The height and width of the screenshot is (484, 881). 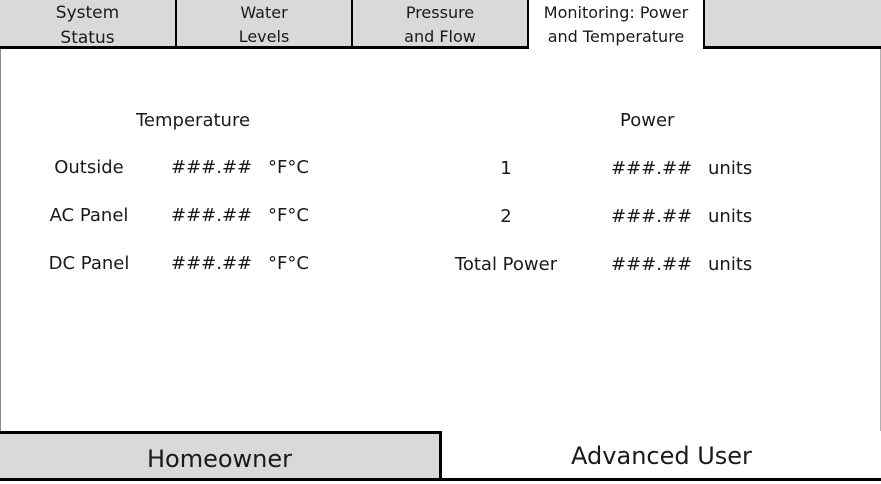 What do you see at coordinates (212, 215) in the screenshot?
I see `temperature-value-ac-panel: ###.##` at bounding box center [212, 215].